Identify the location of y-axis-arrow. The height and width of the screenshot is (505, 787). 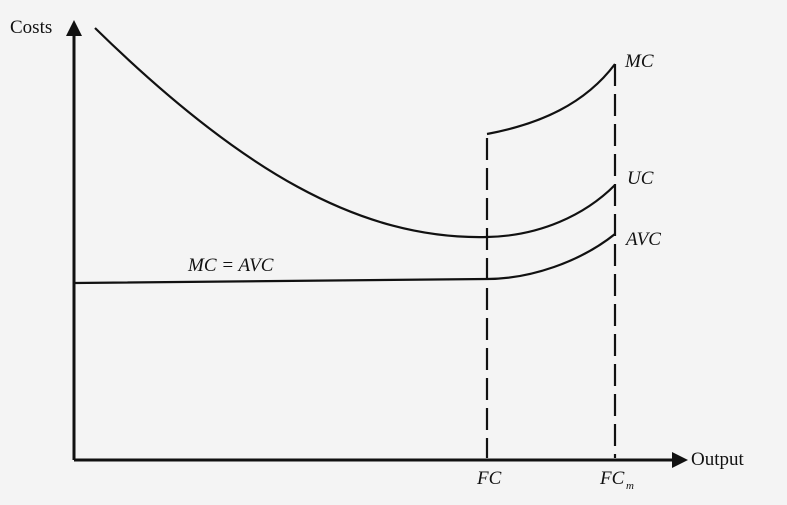
(74, 28).